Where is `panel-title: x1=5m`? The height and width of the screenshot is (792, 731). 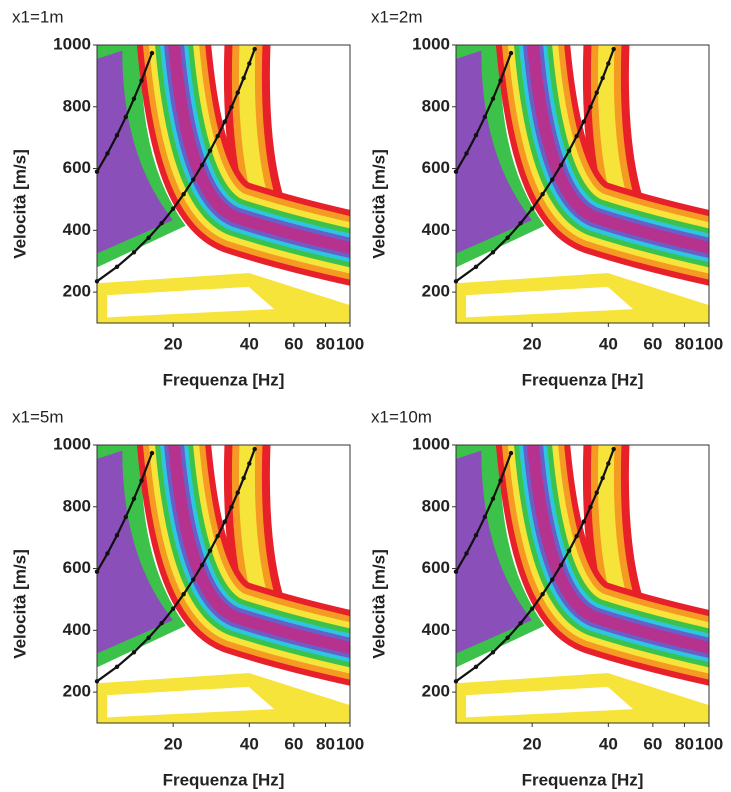
panel-title: x1=5m is located at coordinates (38, 416).